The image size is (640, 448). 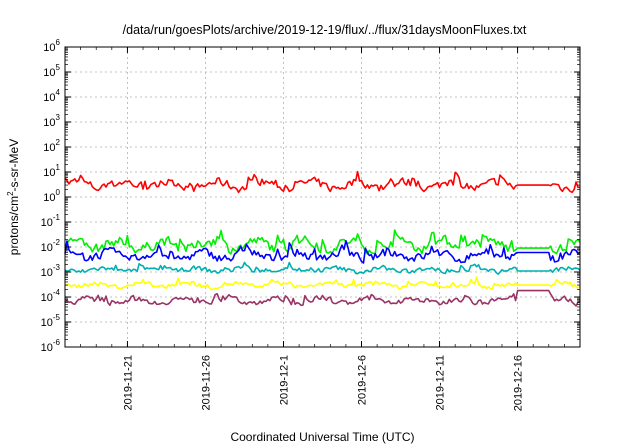 What do you see at coordinates (51, 96) in the screenshot?
I see `y-tick-label: 10⁴` at bounding box center [51, 96].